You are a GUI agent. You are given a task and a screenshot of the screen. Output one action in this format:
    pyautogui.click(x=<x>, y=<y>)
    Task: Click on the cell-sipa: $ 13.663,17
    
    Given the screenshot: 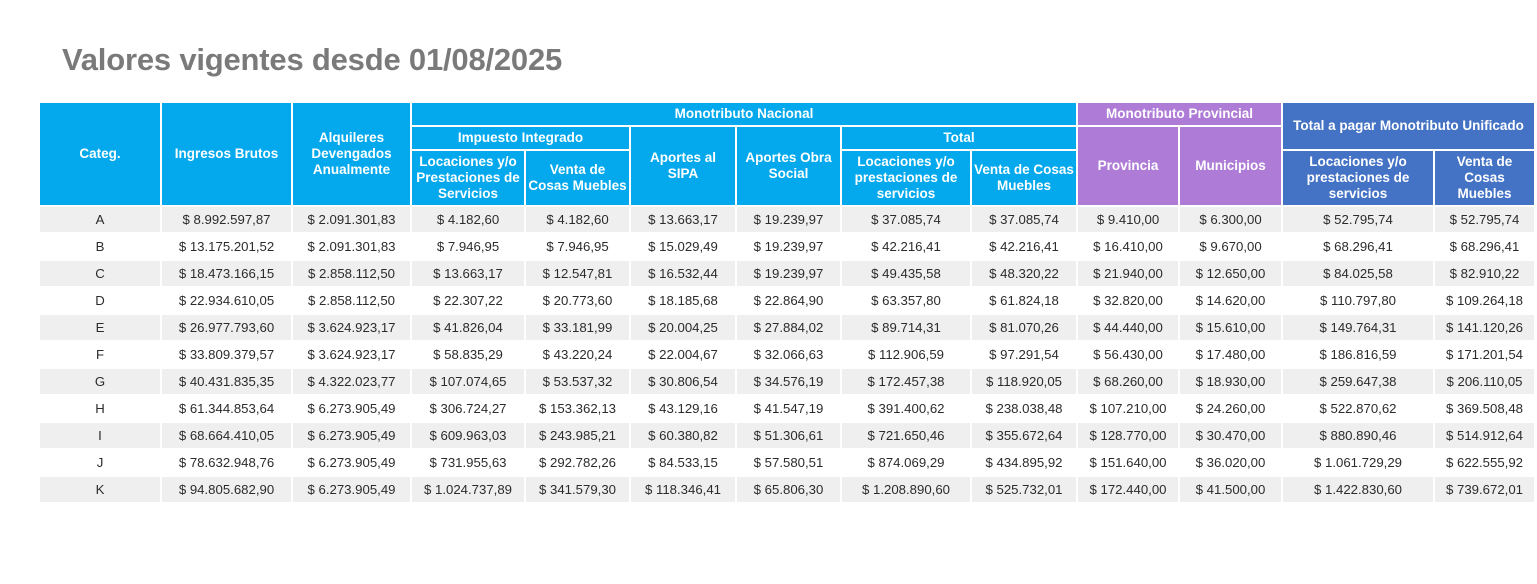 What is the action you would take?
    pyautogui.click(x=683, y=219)
    